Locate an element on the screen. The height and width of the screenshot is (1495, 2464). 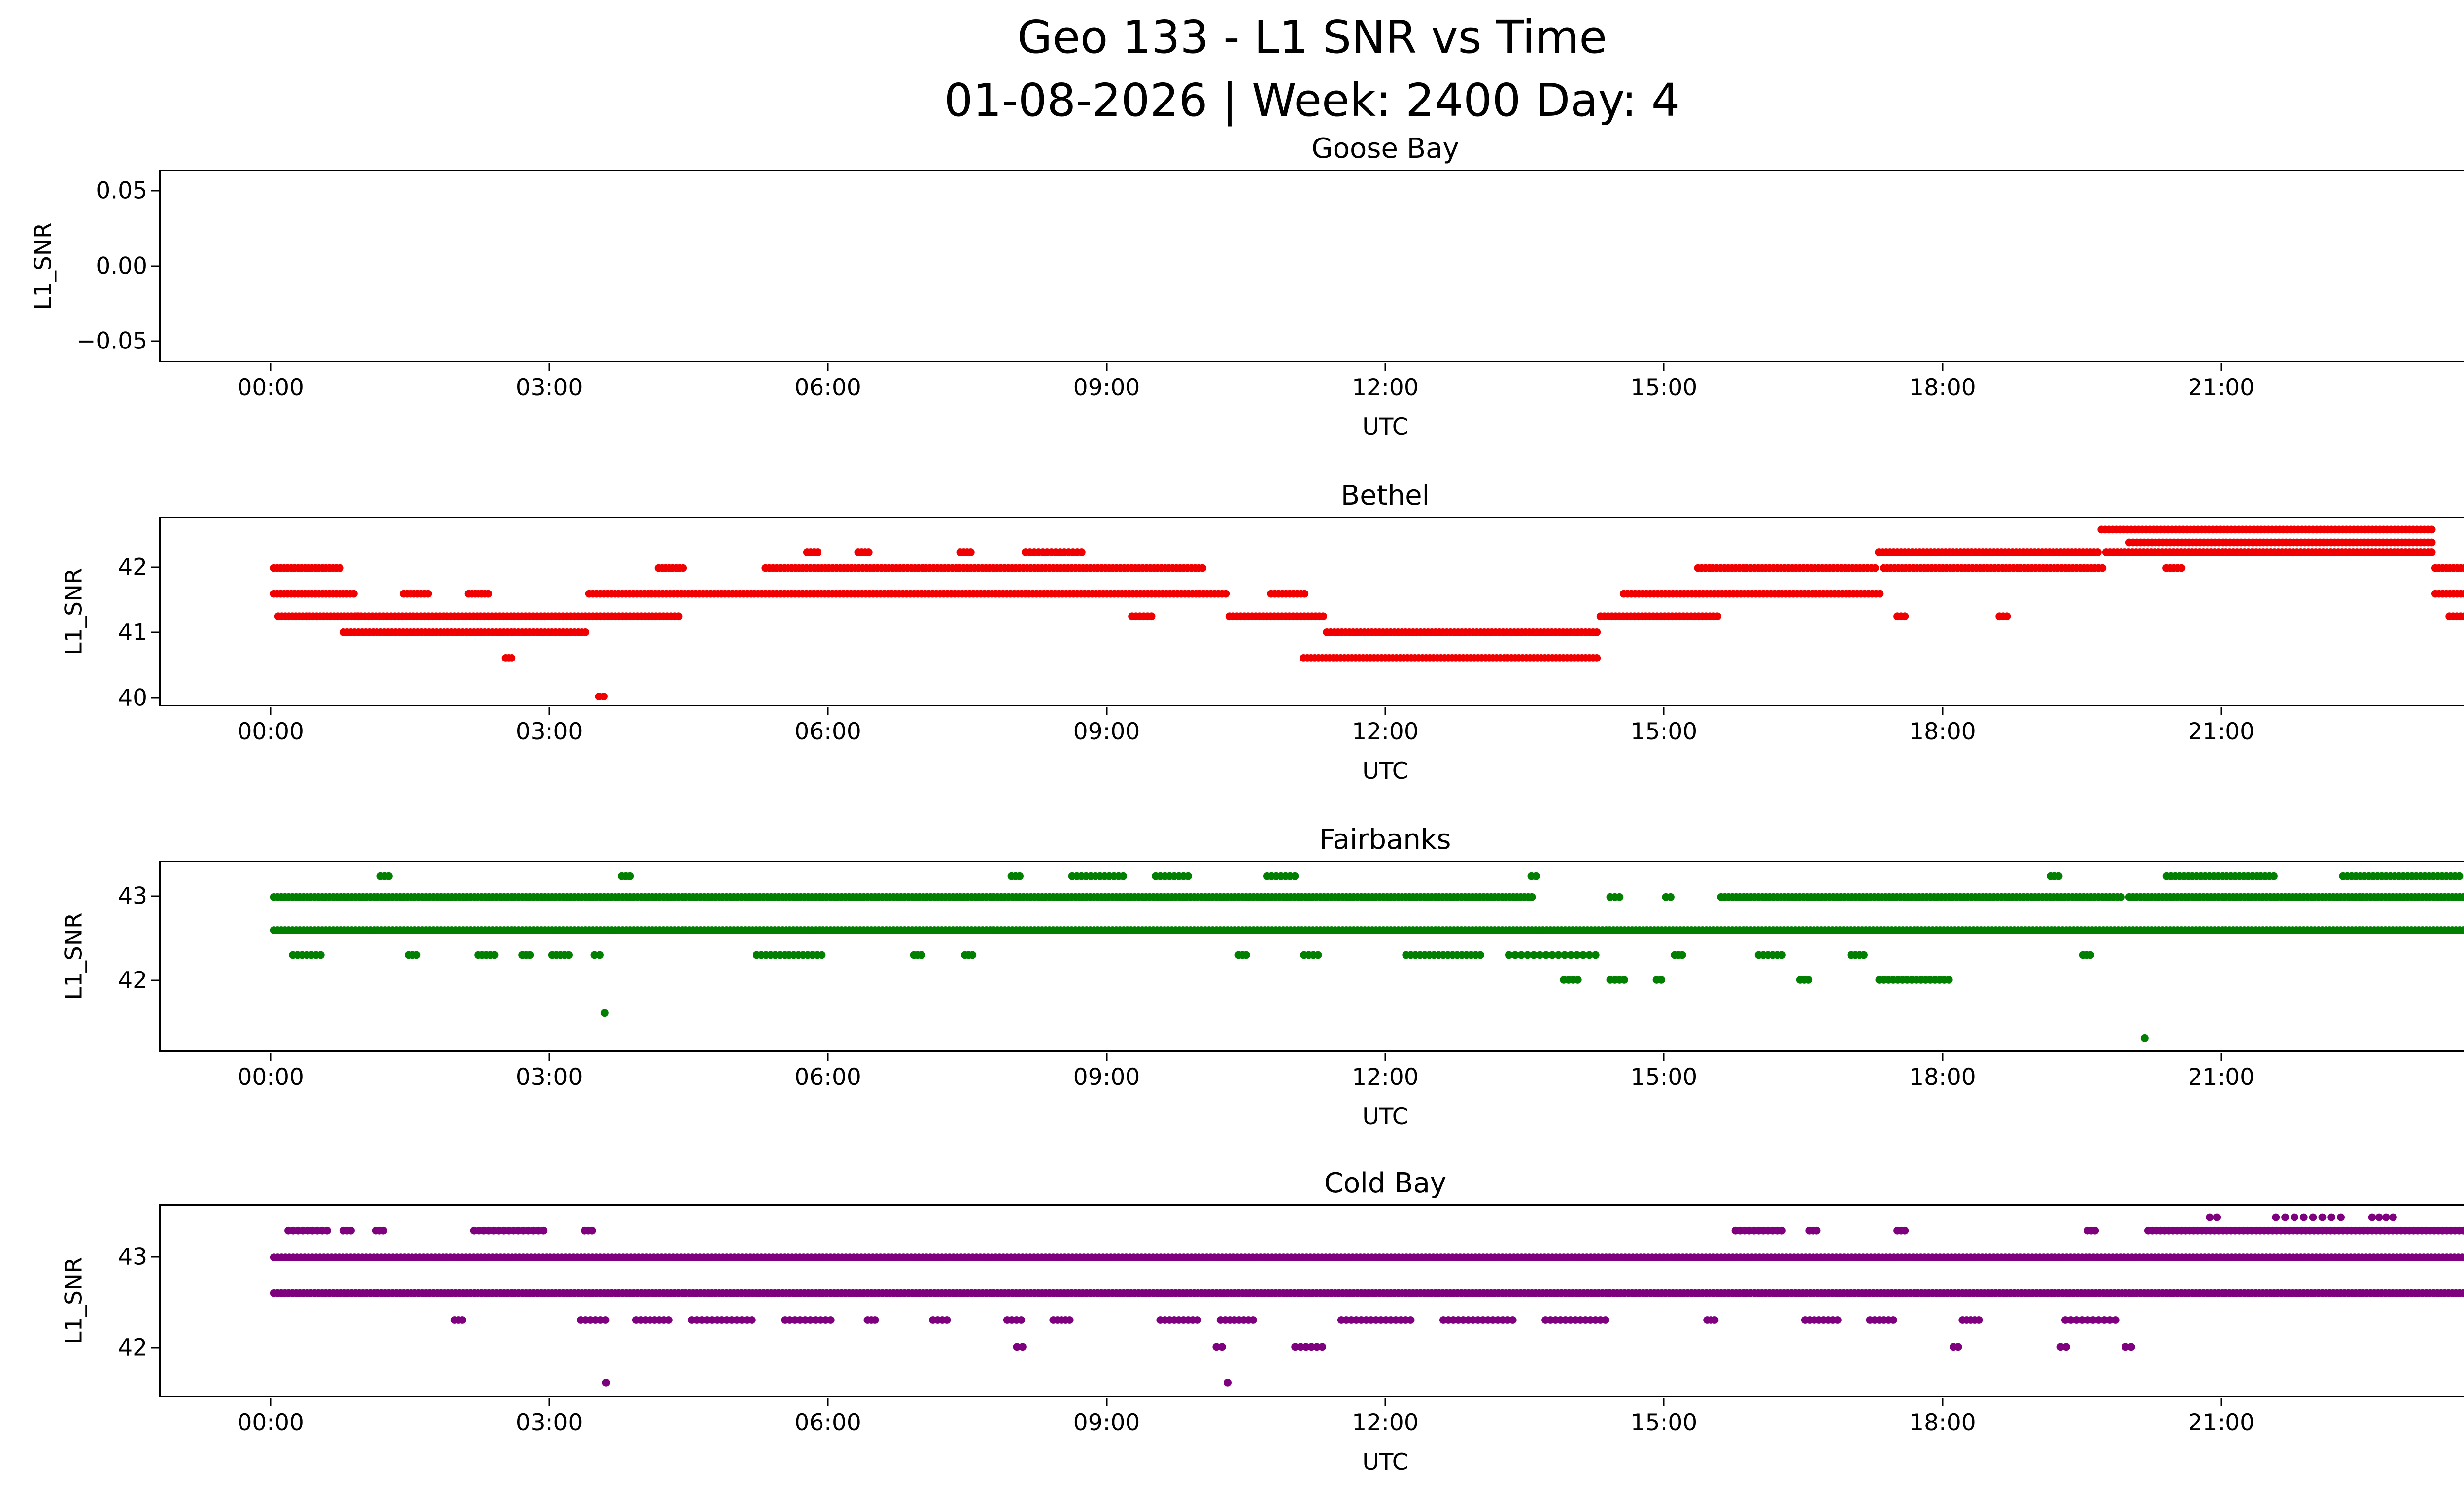
y-tick-label: 0.00 is located at coordinates (121, 265).